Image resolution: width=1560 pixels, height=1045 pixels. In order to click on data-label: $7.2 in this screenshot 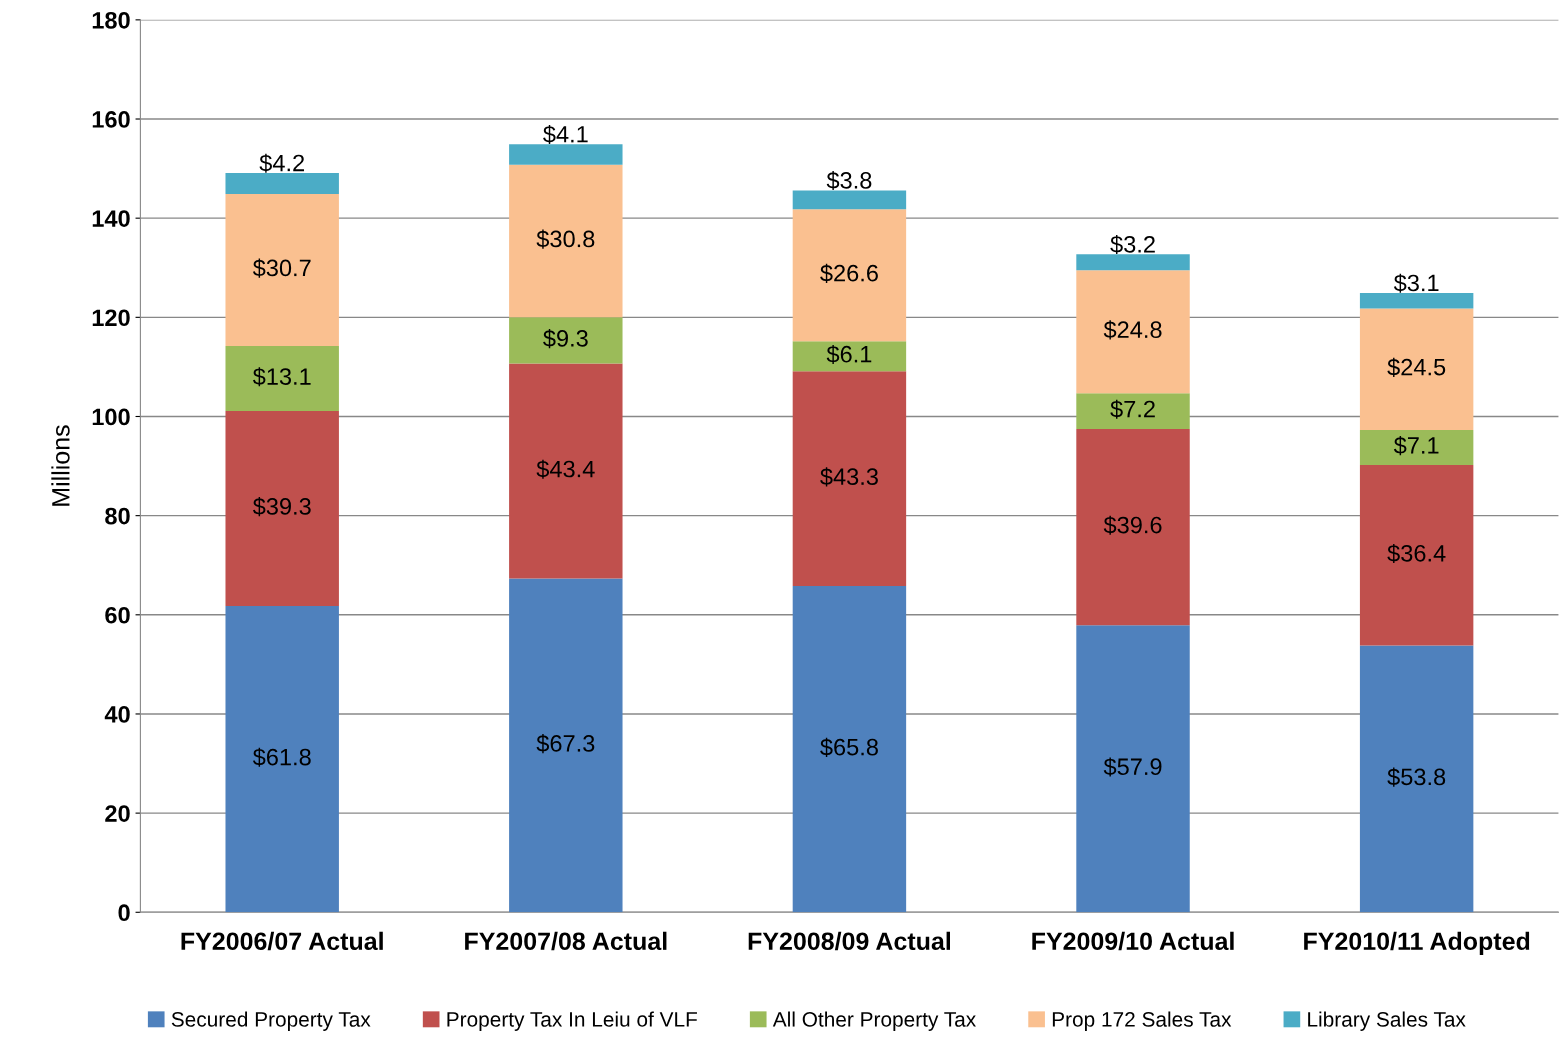, I will do `click(1132, 409)`.